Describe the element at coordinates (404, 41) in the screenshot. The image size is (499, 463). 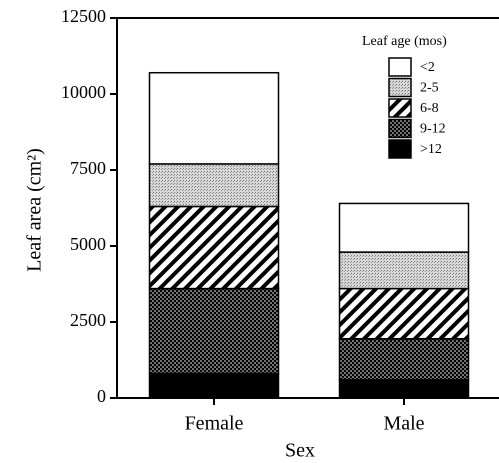
I see `legend-title: Leaf age (mos)` at that location.